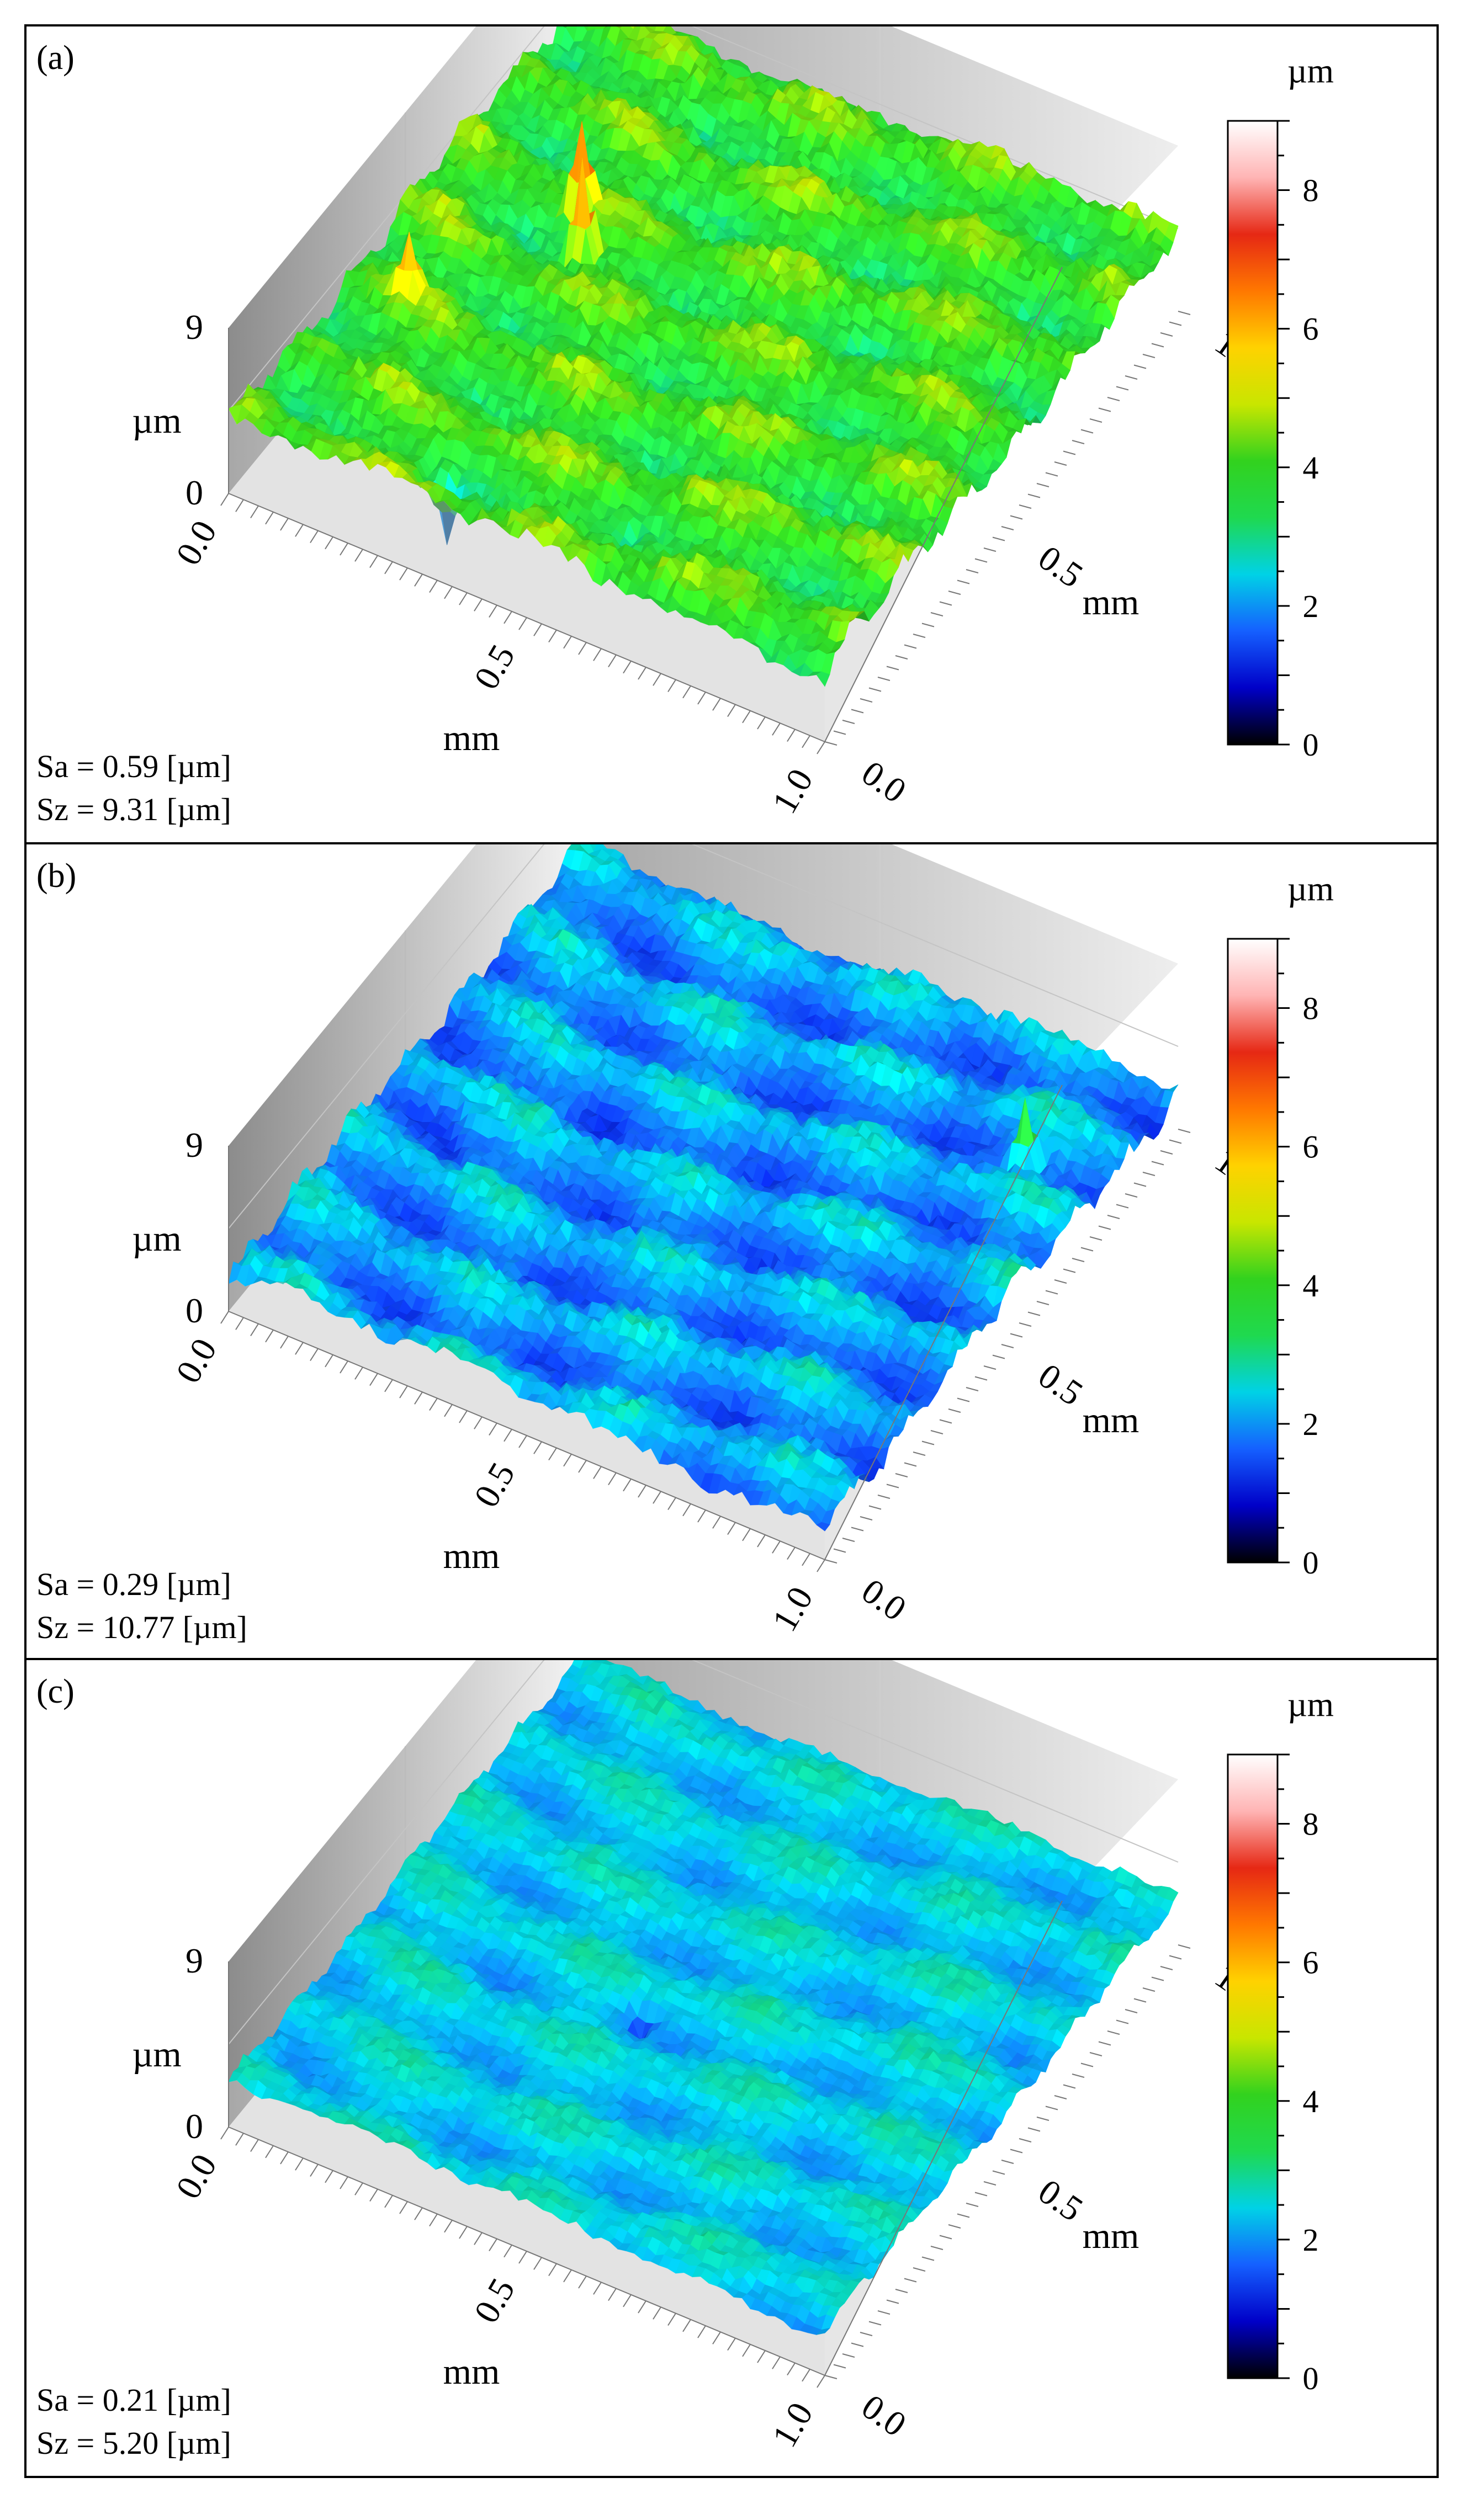 Image resolution: width=1463 pixels, height=2520 pixels. What do you see at coordinates (133, 766) in the screenshot?
I see `sa-value: Sa = 0.59 [µm]` at bounding box center [133, 766].